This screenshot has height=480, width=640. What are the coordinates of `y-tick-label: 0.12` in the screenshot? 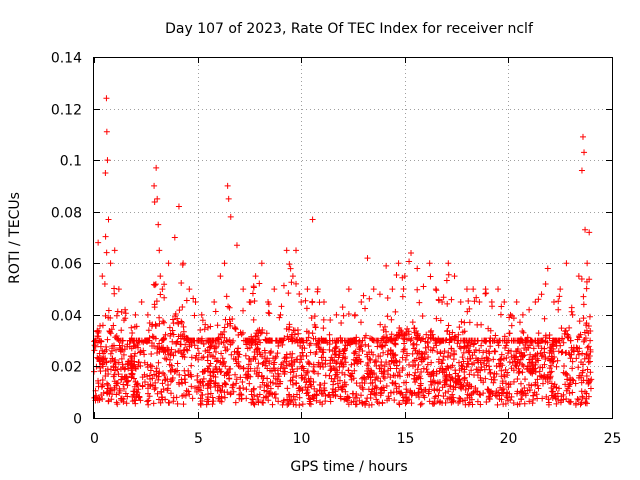 It's located at (66, 111).